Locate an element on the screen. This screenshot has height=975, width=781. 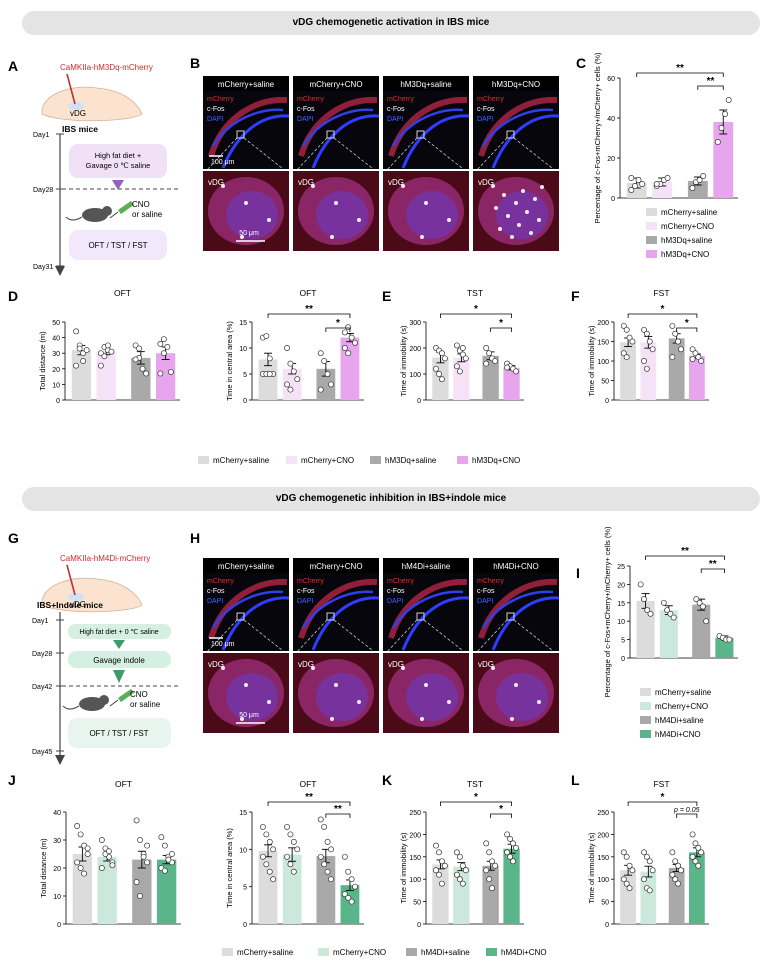
y-tick-label: 50 is located at coordinates (417, 903).